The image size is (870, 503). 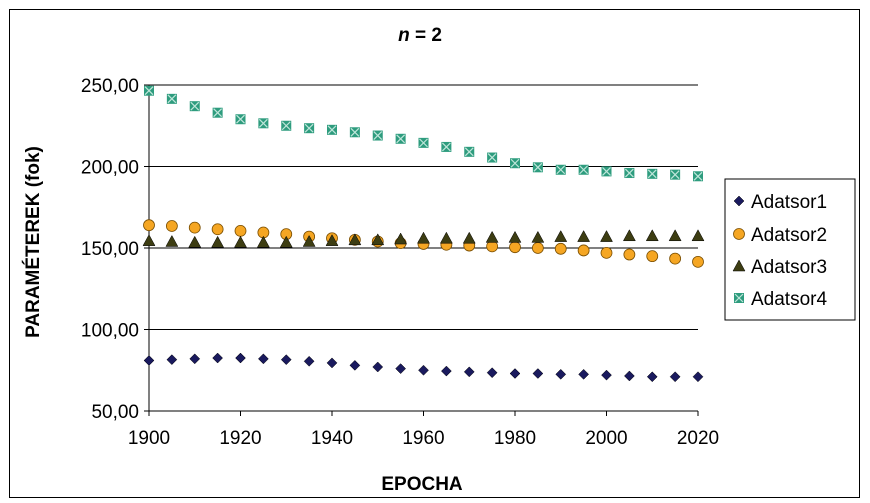 I want to click on x-tick-label: 1940, so click(x=332, y=438).